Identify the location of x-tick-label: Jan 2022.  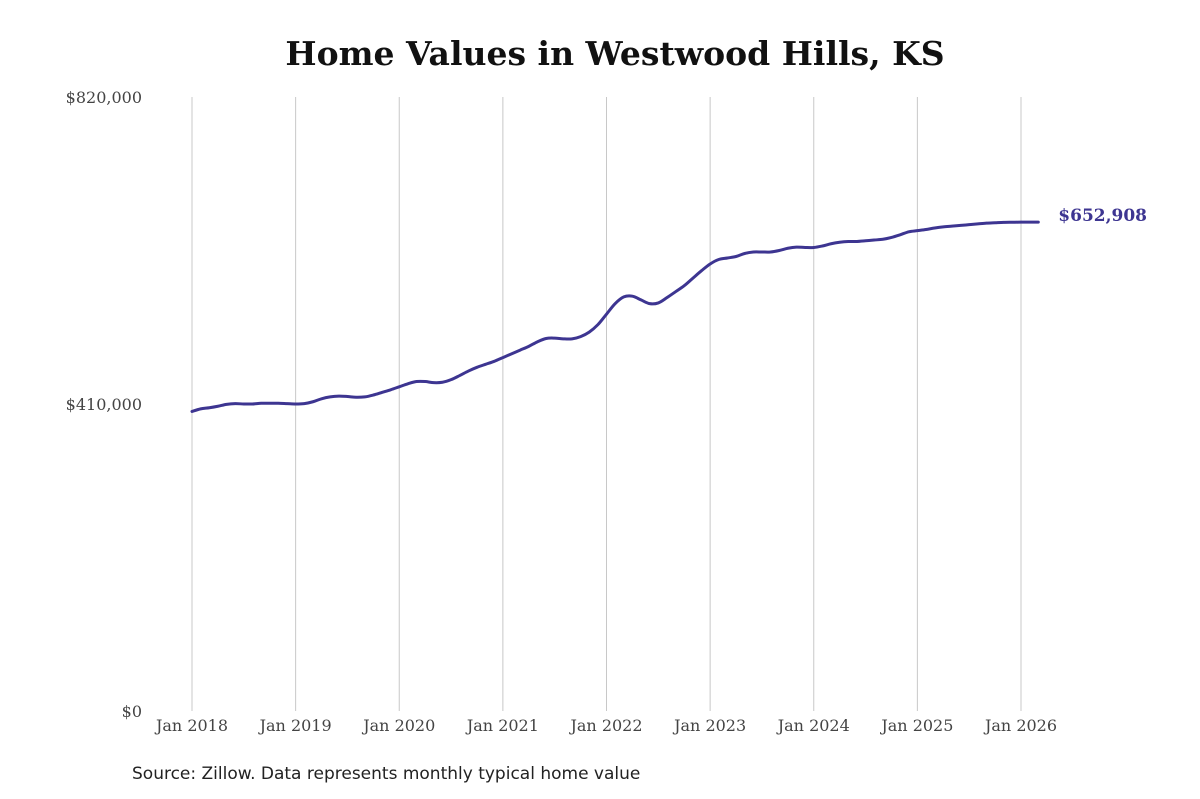
(605, 725).